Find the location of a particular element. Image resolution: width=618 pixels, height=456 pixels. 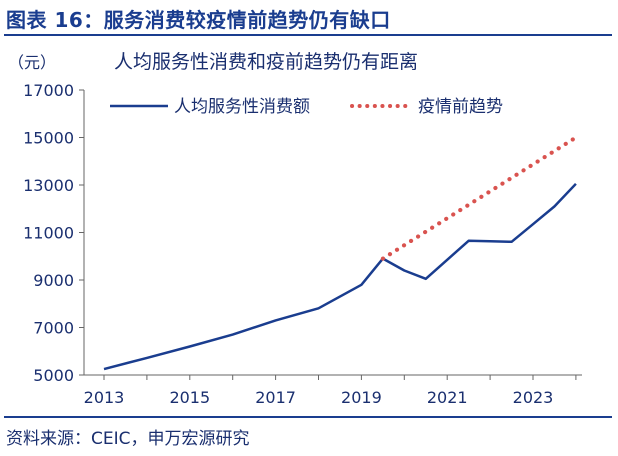

x-ticks: 2013 2015 2017 2019 2021 2023 is located at coordinates (330, 391).